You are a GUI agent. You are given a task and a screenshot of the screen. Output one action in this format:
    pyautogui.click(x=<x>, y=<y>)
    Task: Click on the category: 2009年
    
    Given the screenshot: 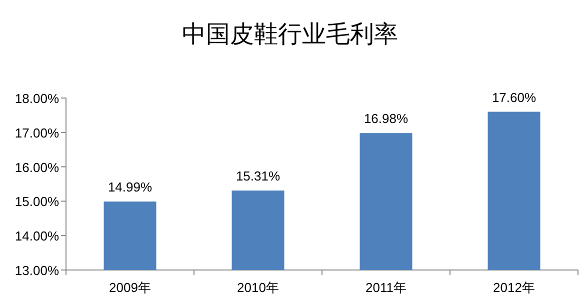 What is the action you would take?
    pyautogui.click(x=130, y=287)
    